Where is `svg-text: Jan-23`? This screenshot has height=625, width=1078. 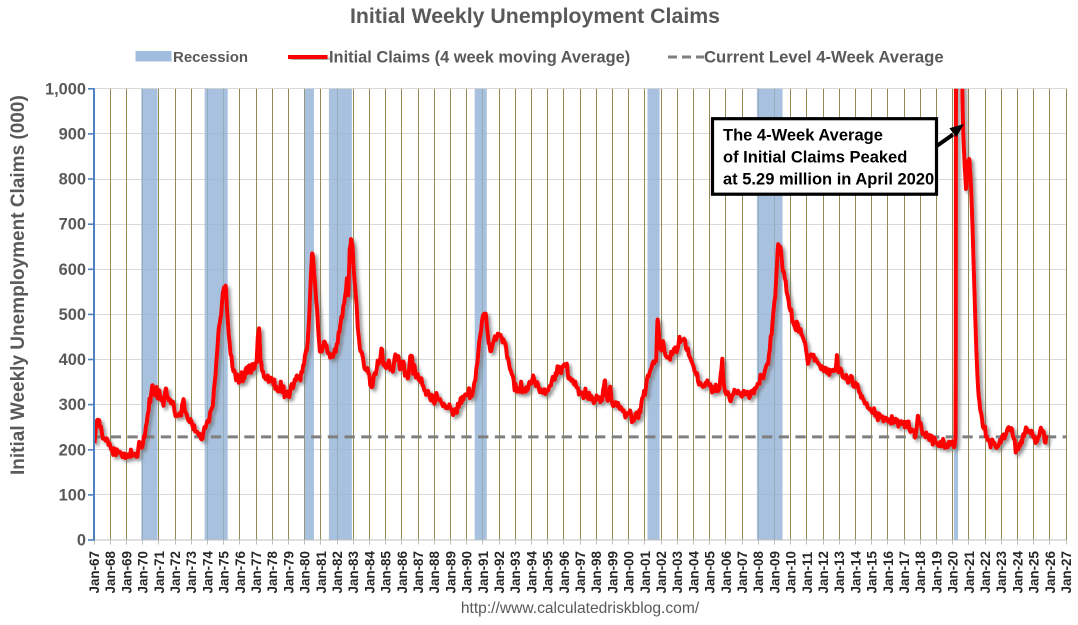
svg-text: Jan-23 is located at coordinates (1001, 572).